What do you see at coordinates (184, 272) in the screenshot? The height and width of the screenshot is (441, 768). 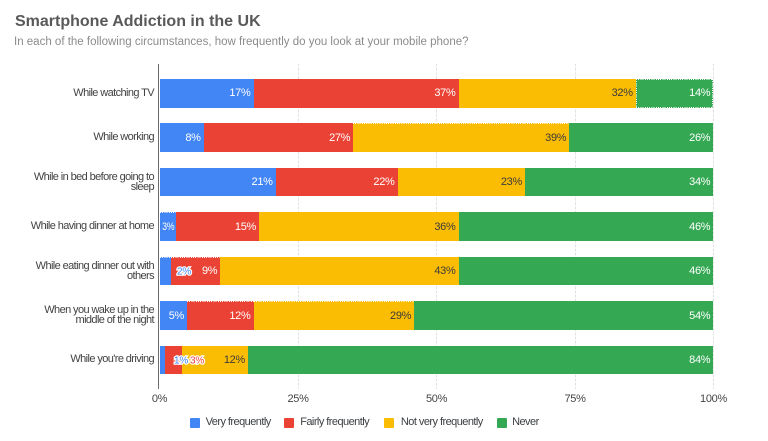 I see `svg-text: 2%` at bounding box center [184, 272].